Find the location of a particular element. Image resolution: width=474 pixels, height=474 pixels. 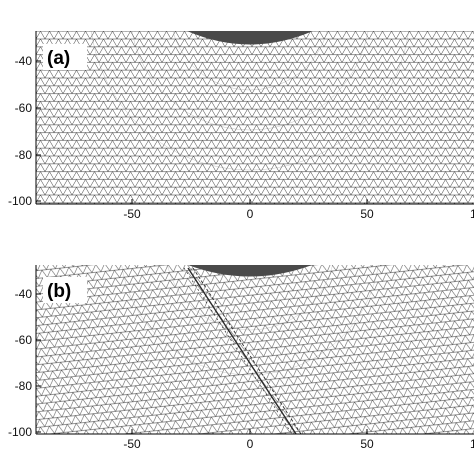

crack-band is located at coordinates (242, 350).